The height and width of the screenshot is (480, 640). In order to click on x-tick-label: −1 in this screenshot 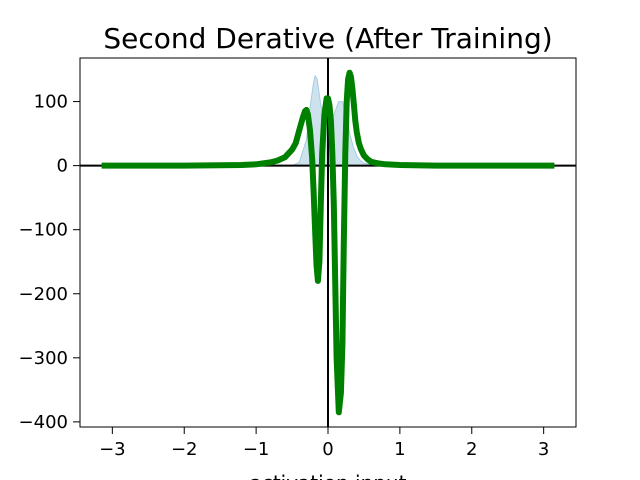, I will do `click(256, 449)`.